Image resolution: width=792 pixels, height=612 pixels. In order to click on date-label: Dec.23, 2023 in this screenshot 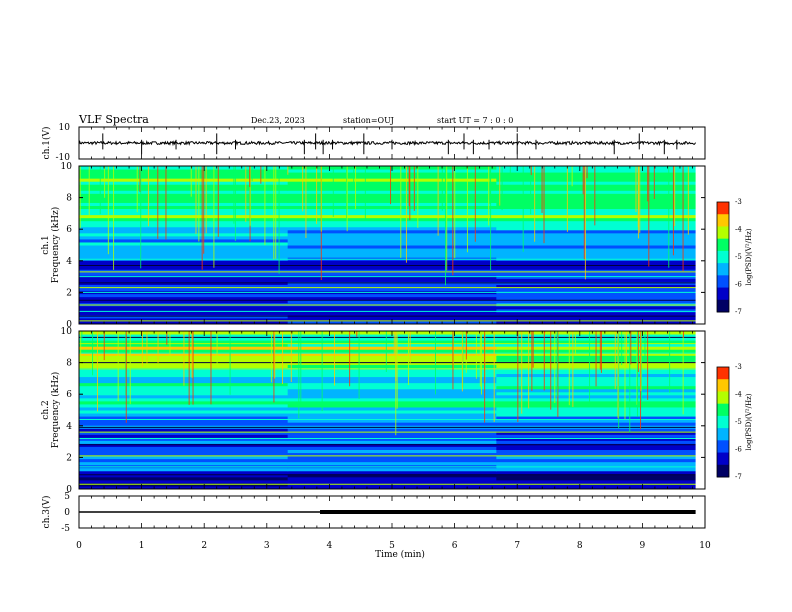, I will do `click(278, 120)`.